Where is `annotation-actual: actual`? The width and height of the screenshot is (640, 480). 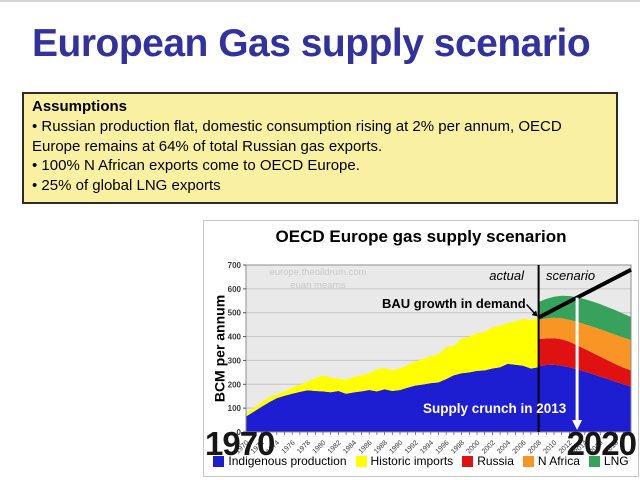
annotation-actual: actual is located at coordinates (506, 275).